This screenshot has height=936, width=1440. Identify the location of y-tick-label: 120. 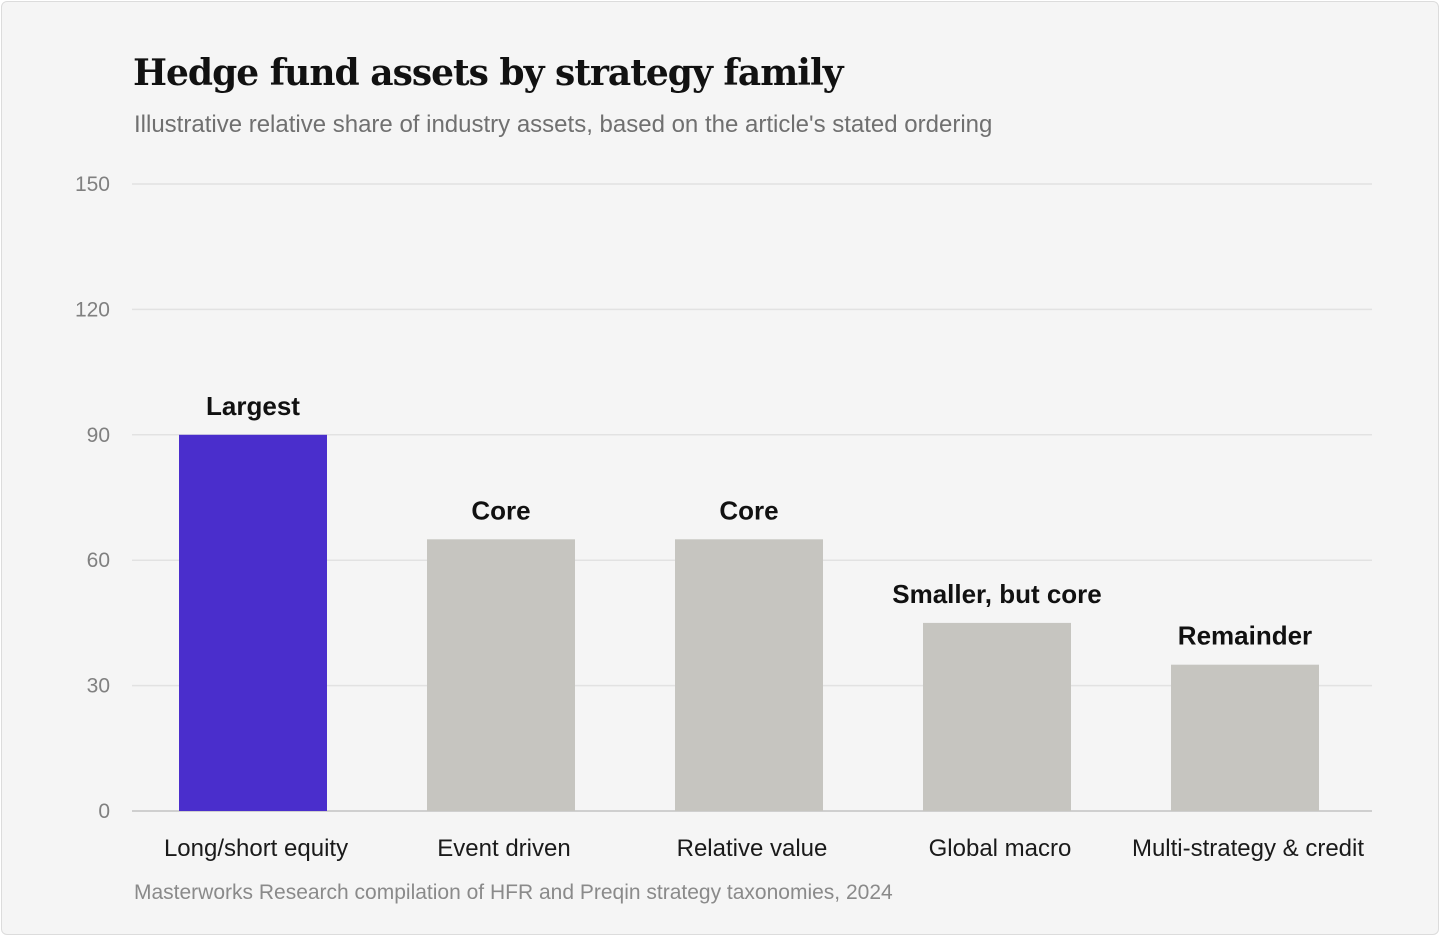
(92, 309).